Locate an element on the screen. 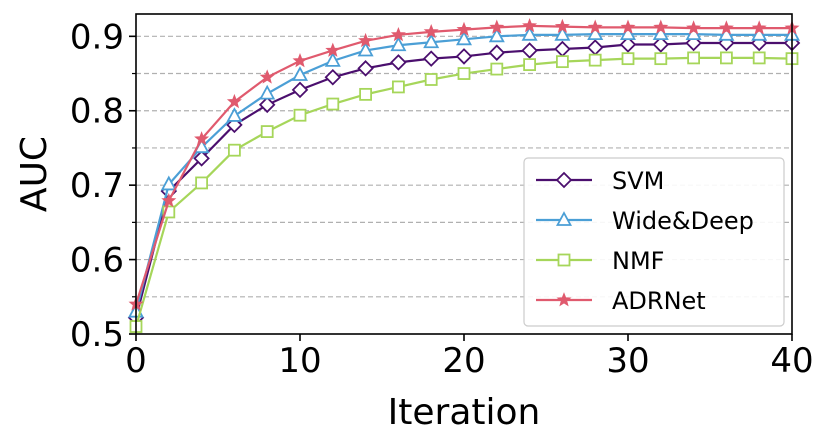 This screenshot has width=831, height=447. legend-label: NMF is located at coordinates (638, 261).